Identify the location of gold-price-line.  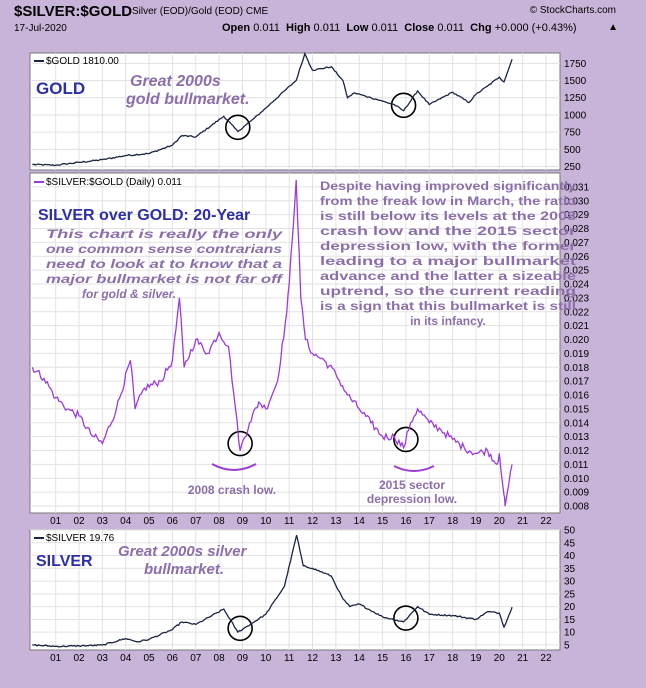
(272, 109).